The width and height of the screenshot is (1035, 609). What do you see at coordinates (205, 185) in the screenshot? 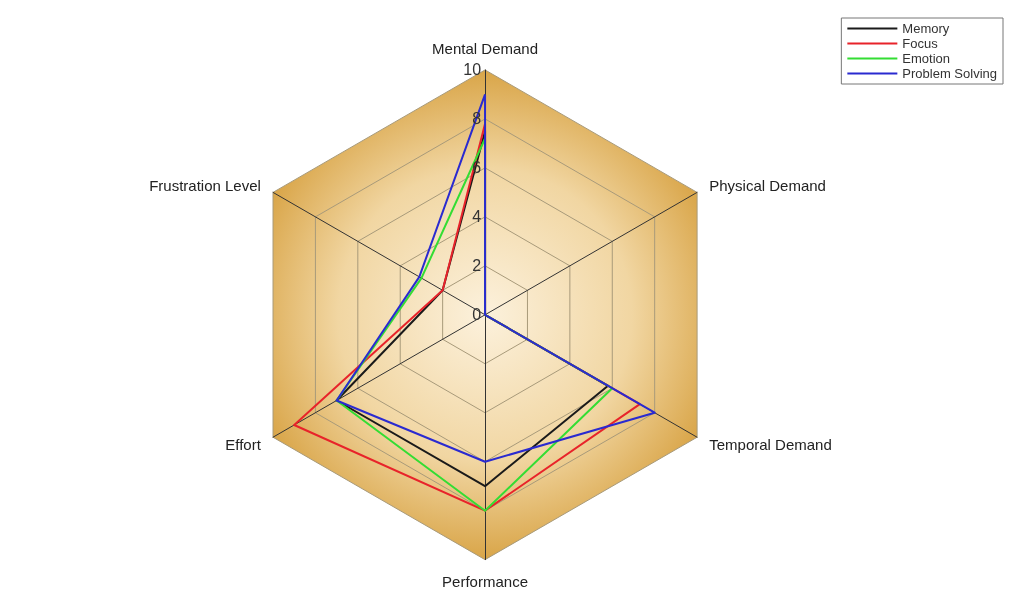
I see `spoke-label: Frustration Level` at bounding box center [205, 185].